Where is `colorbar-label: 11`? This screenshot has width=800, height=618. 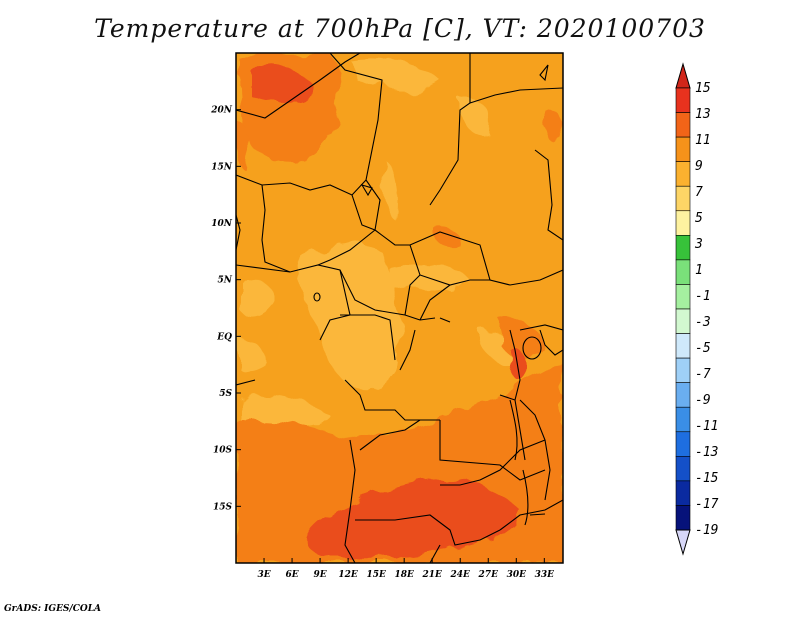 colorbar-label: 11 is located at coordinates (703, 140).